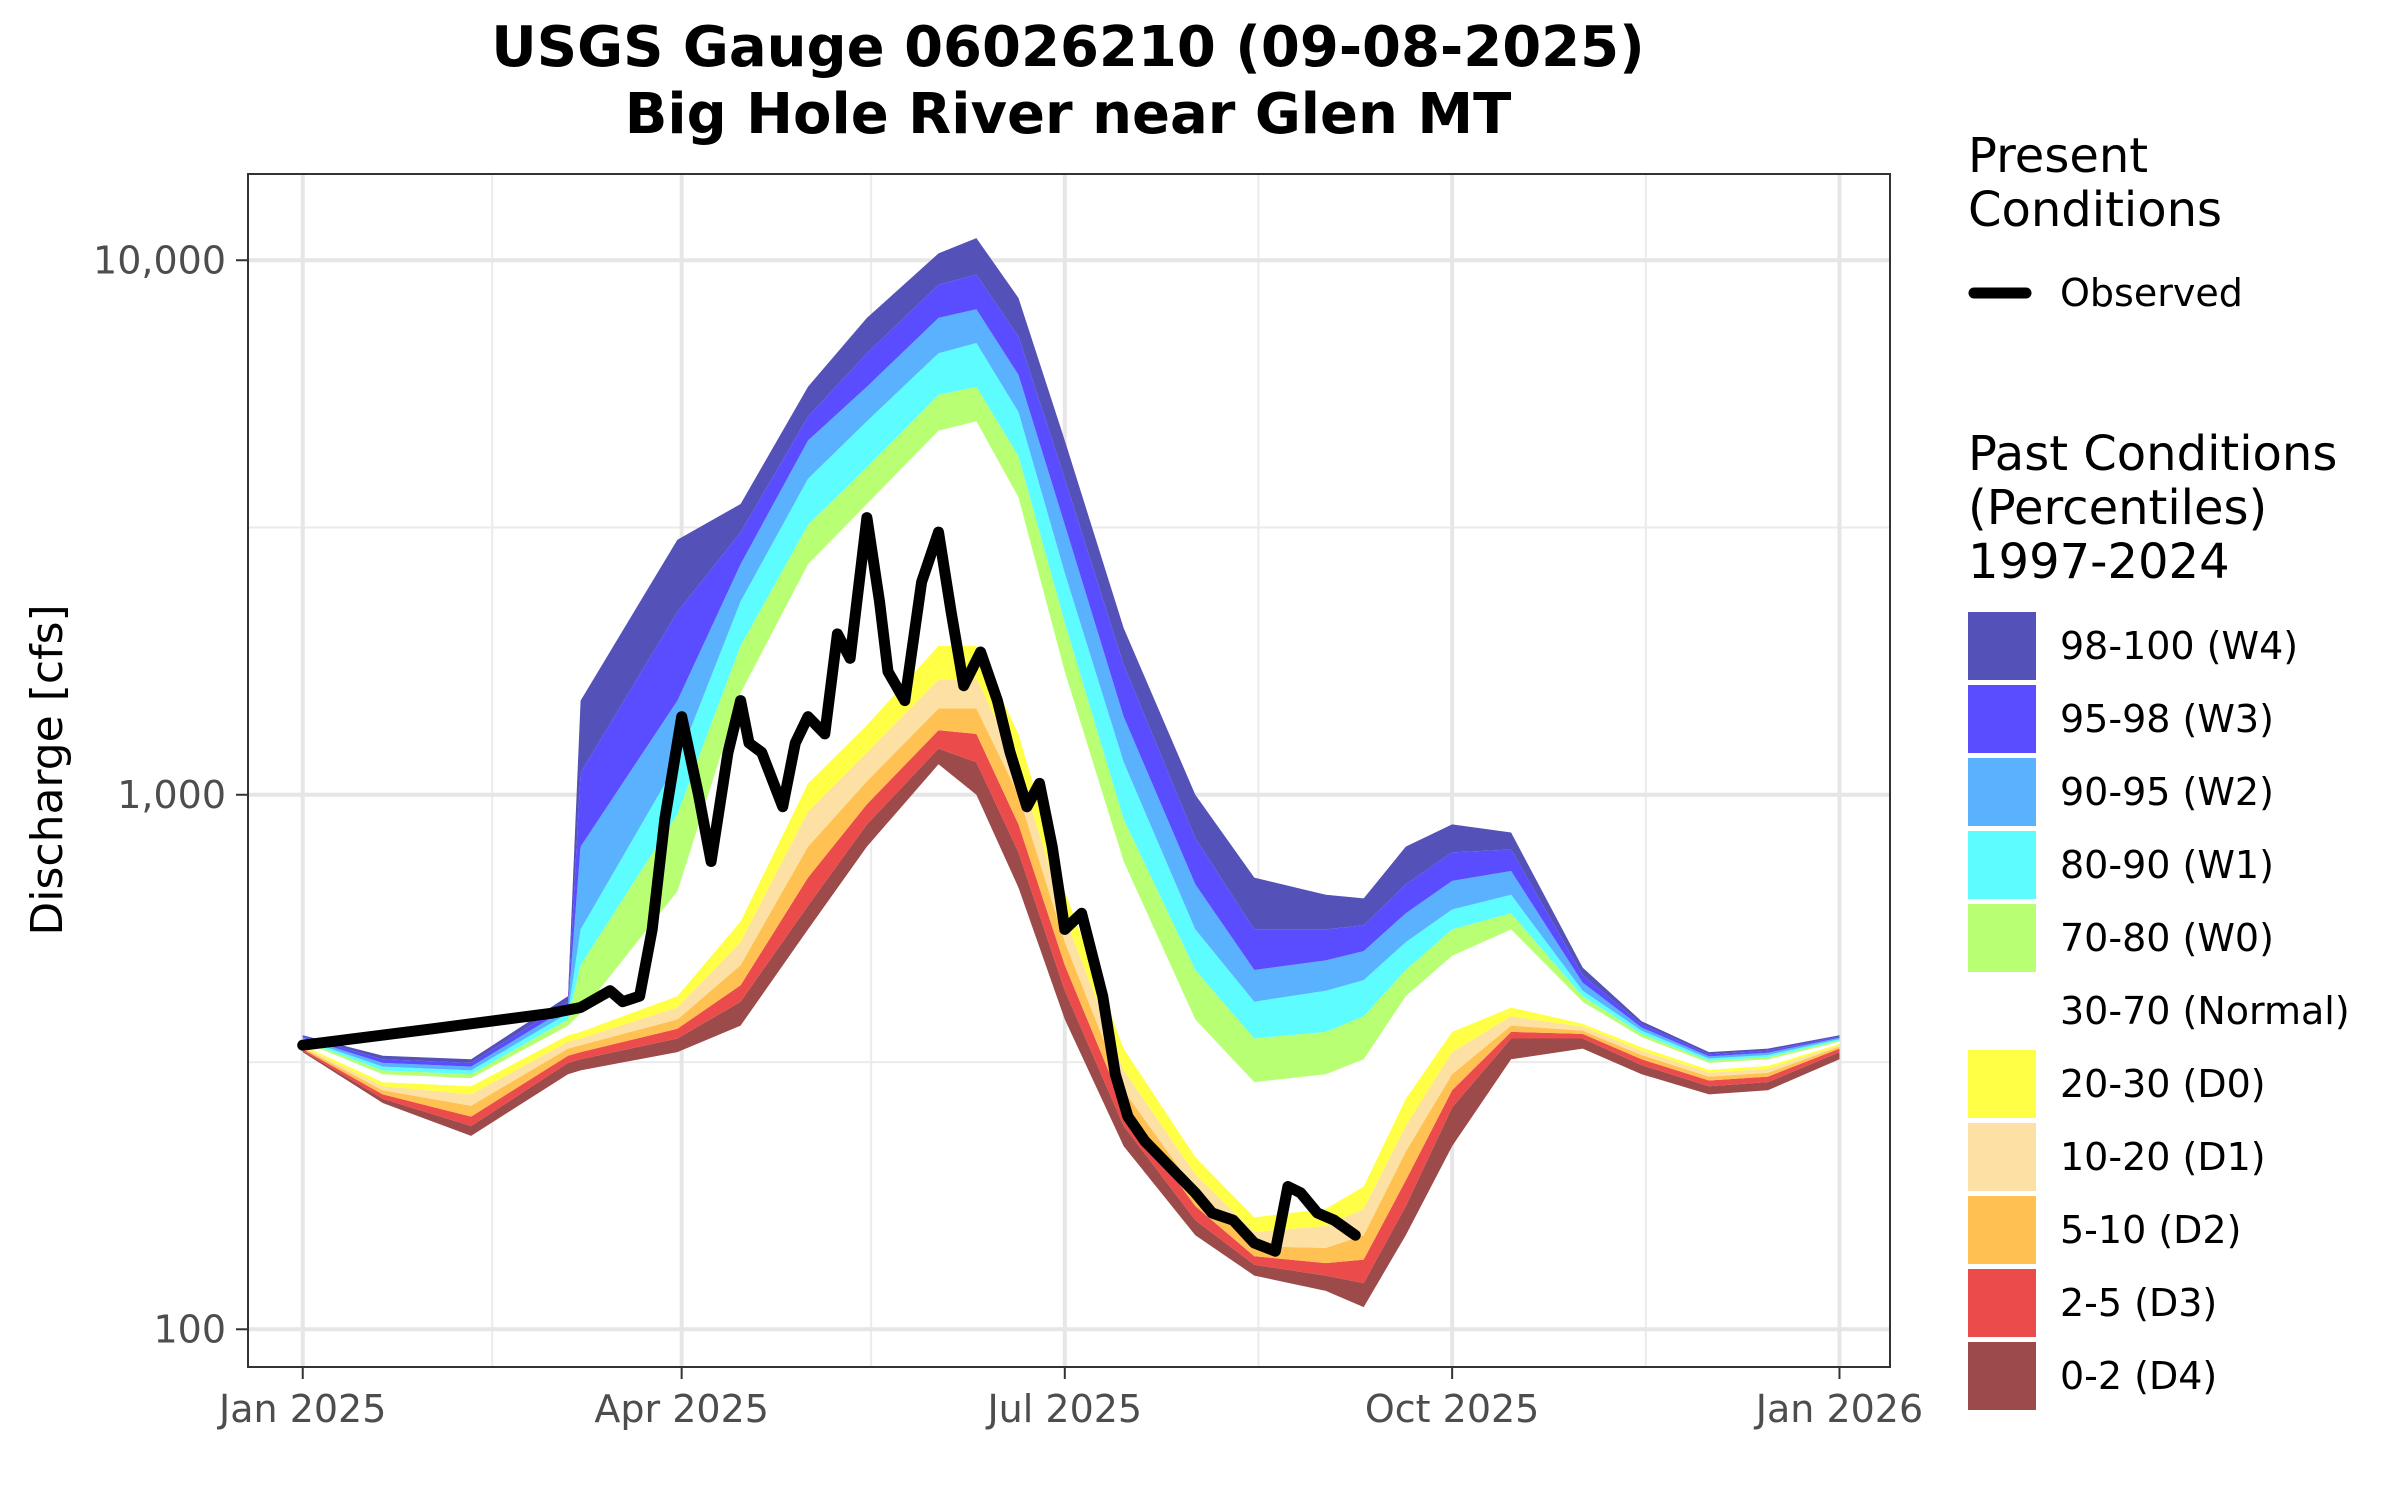 The image size is (2400, 1500). Describe the element at coordinates (2152, 454) in the screenshot. I see `legend-past-title: Past Conditions` at that location.